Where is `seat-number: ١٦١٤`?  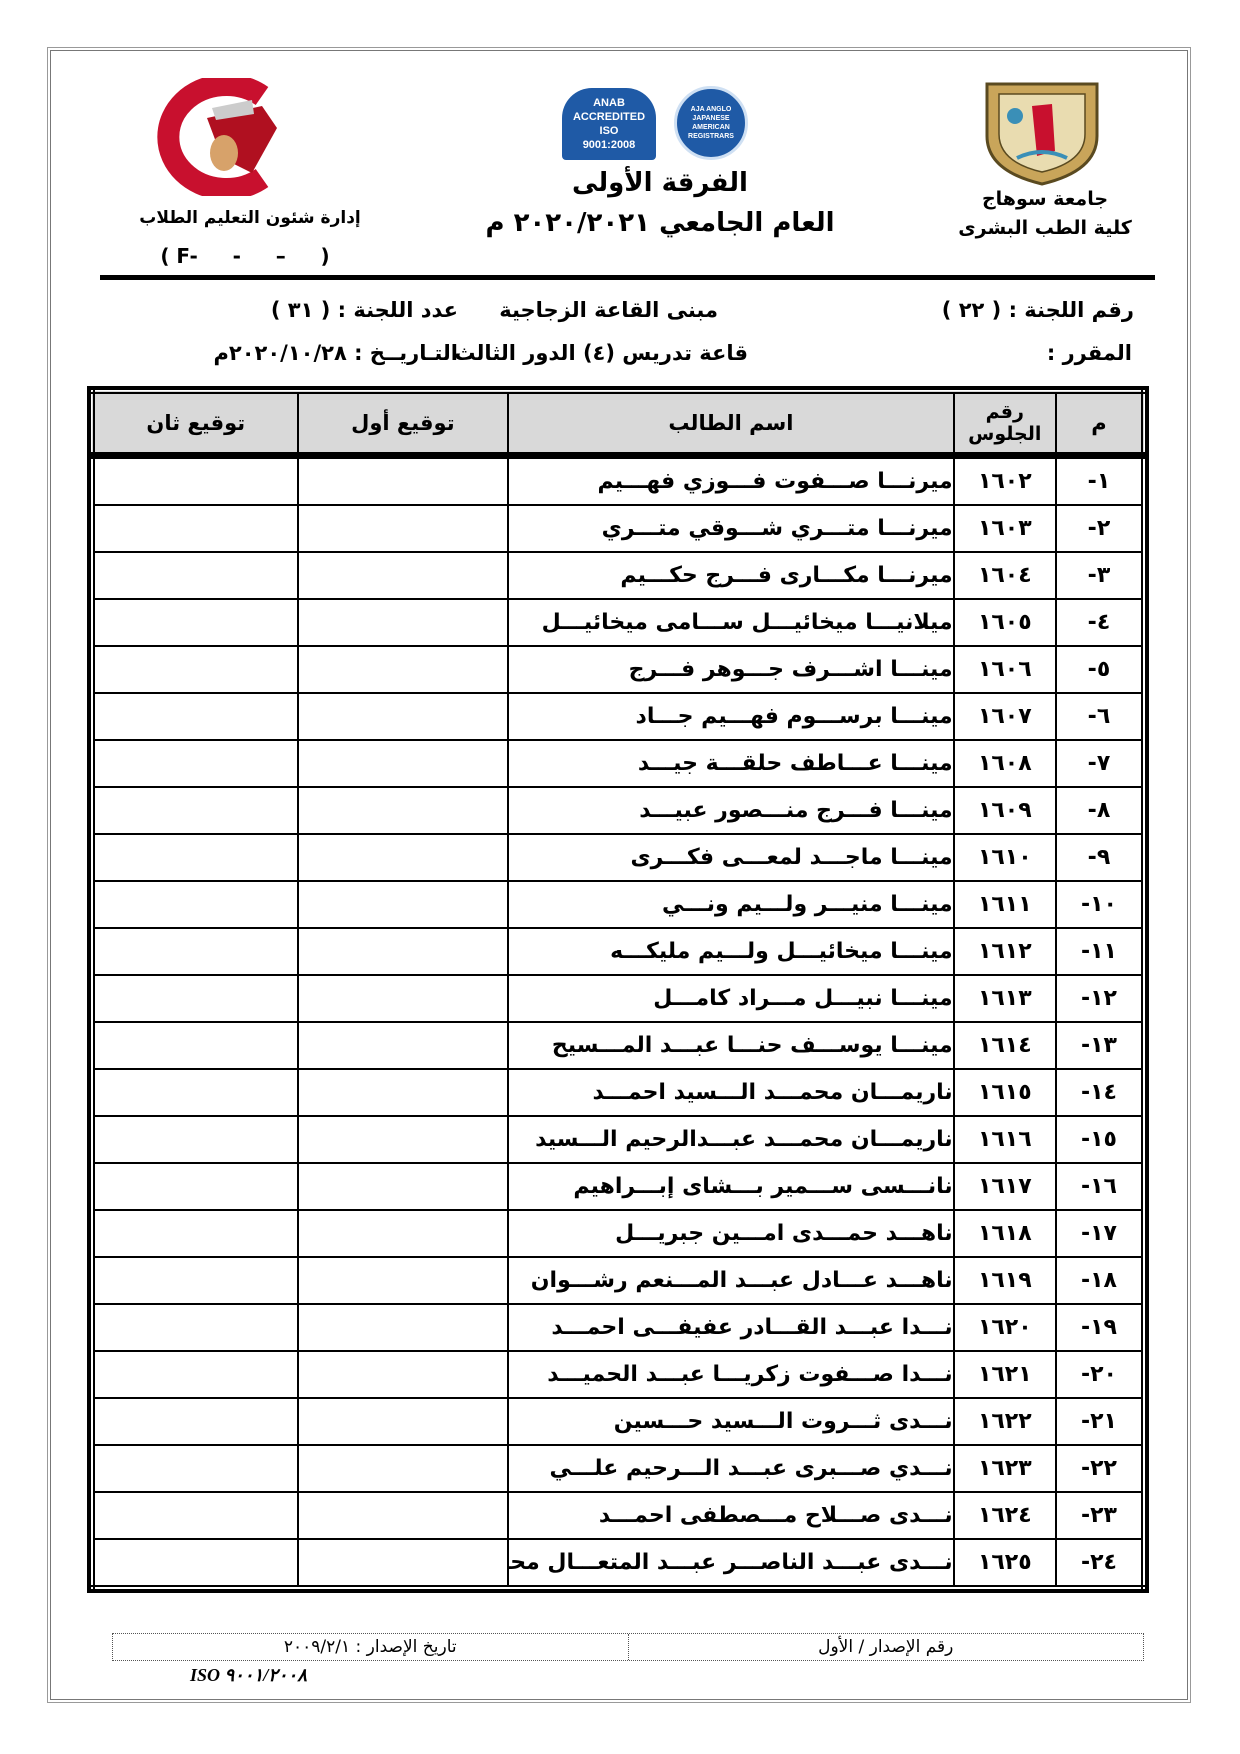
seat-number: ١٦١٤ is located at coordinates (1004, 1045).